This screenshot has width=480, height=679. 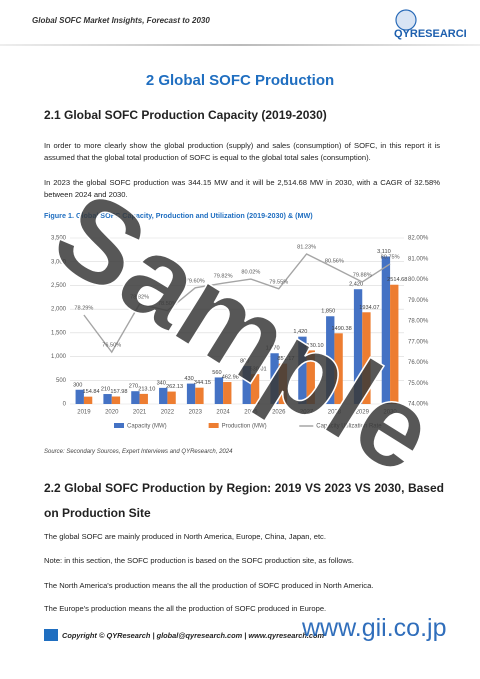 I want to click on data-label: 1130.10, so click(x=314, y=346).